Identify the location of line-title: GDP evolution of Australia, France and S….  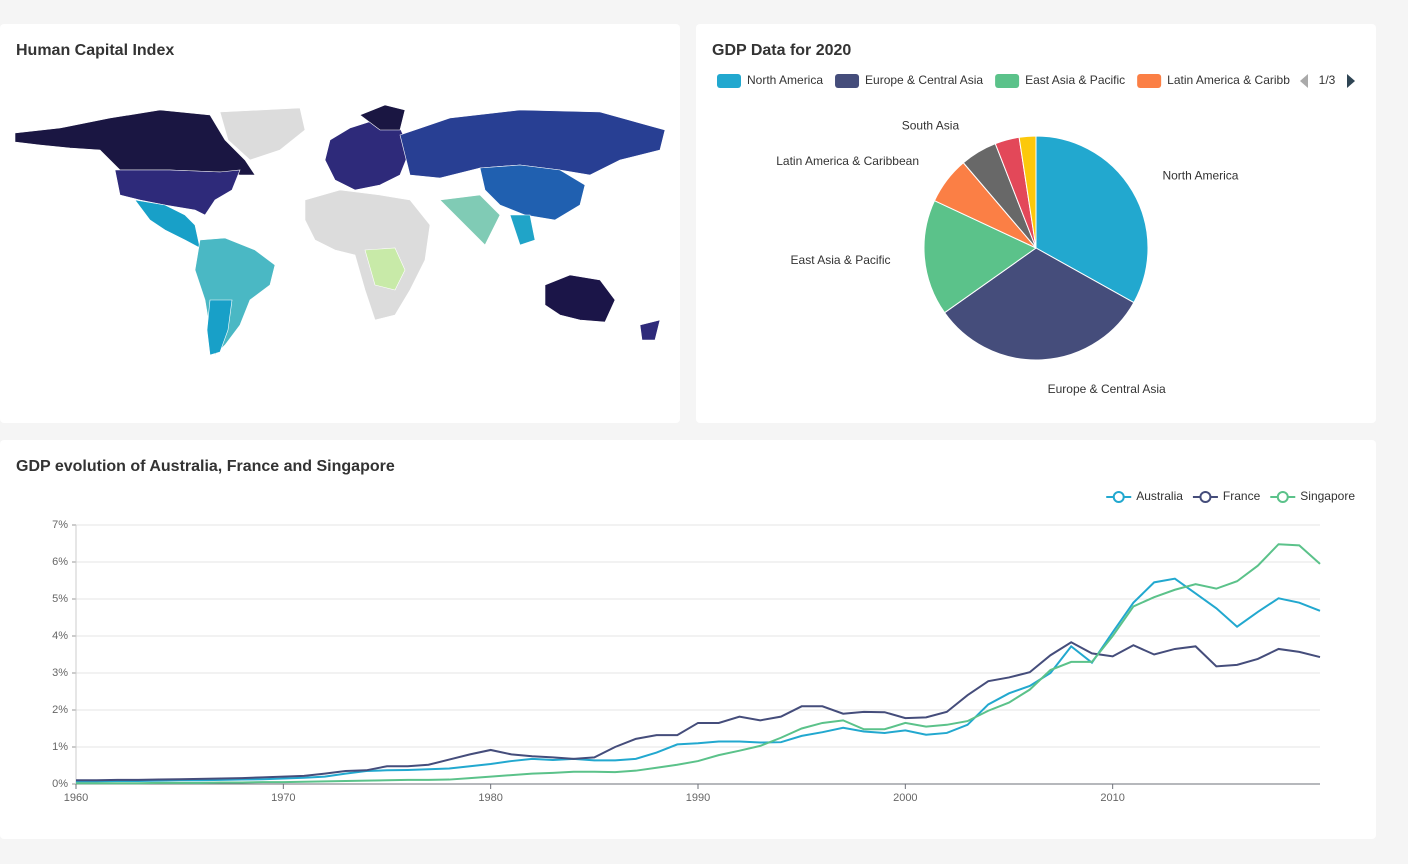
(205, 466).